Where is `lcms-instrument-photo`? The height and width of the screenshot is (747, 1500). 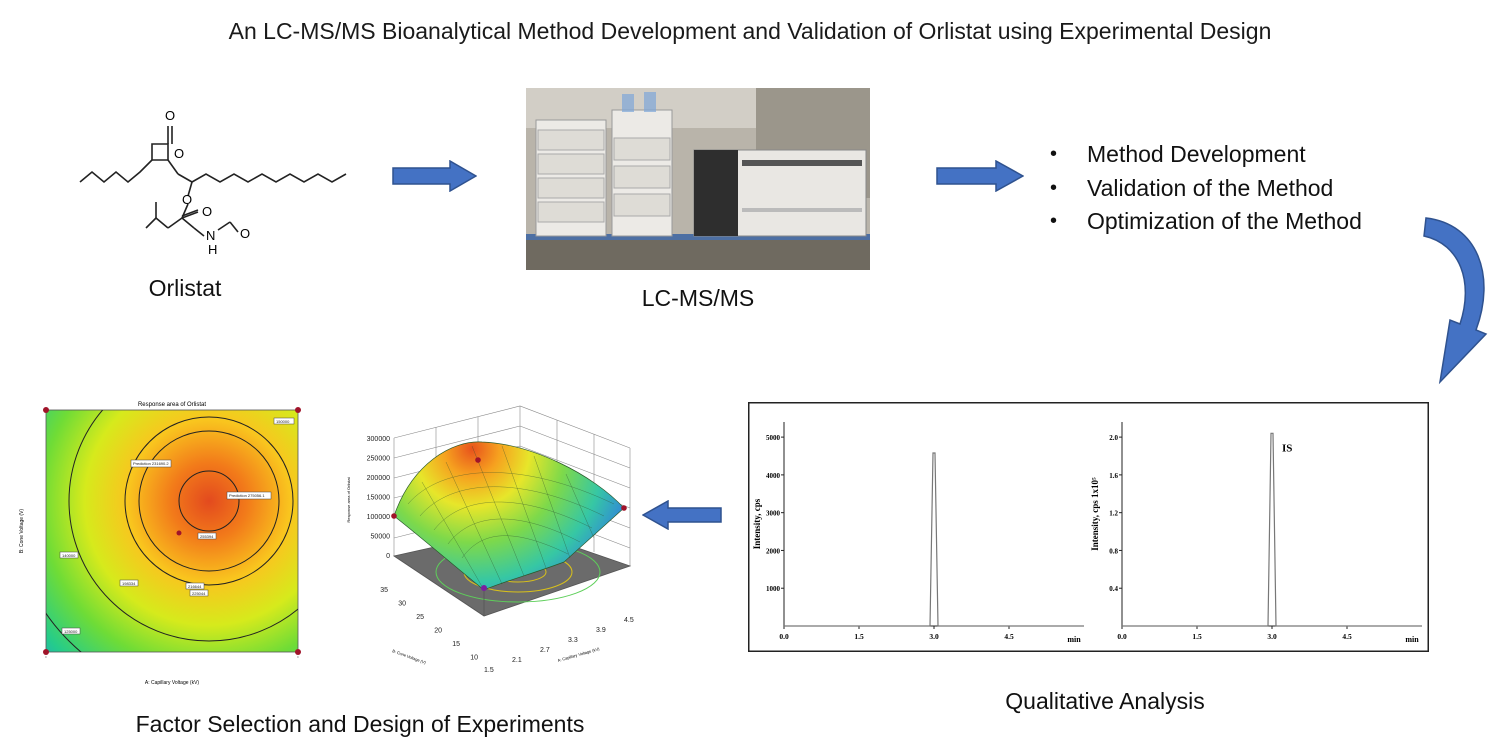 lcms-instrument-photo is located at coordinates (698, 179).